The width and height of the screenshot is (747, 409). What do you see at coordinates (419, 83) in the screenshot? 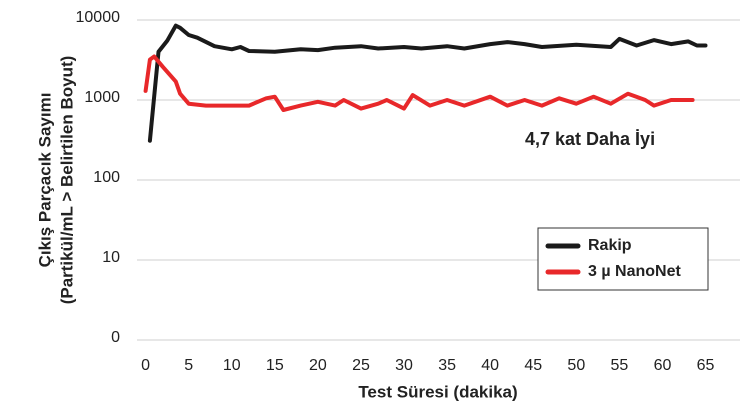
I see `line` at bounding box center [419, 83].